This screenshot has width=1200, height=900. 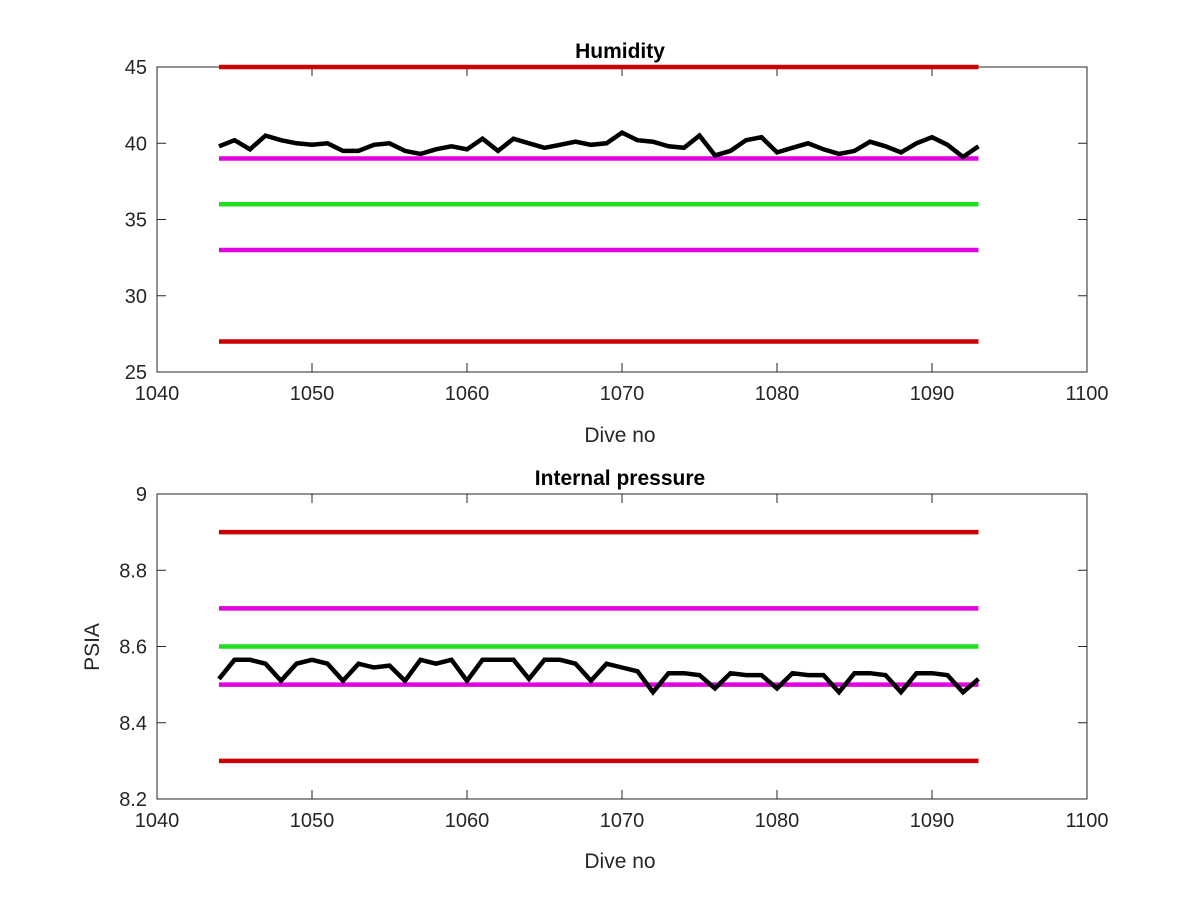 What do you see at coordinates (136, 297) in the screenshot?
I see `humidity-ytick-label: 30` at bounding box center [136, 297].